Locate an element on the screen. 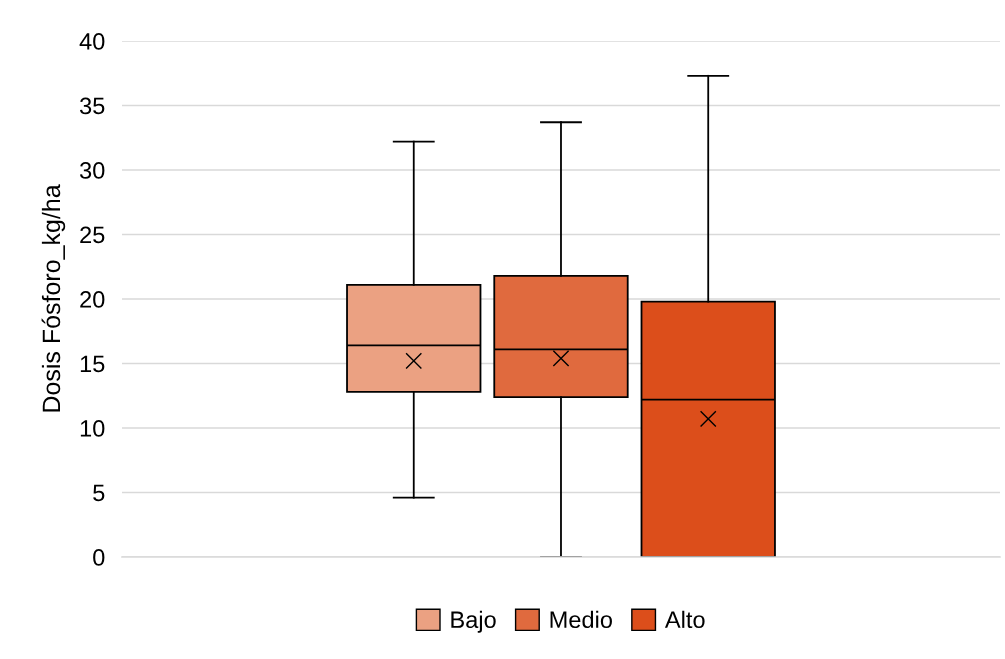 Image resolution: width=1005 pixels, height=659 pixels. y-tick-label: 0 is located at coordinates (99, 557).